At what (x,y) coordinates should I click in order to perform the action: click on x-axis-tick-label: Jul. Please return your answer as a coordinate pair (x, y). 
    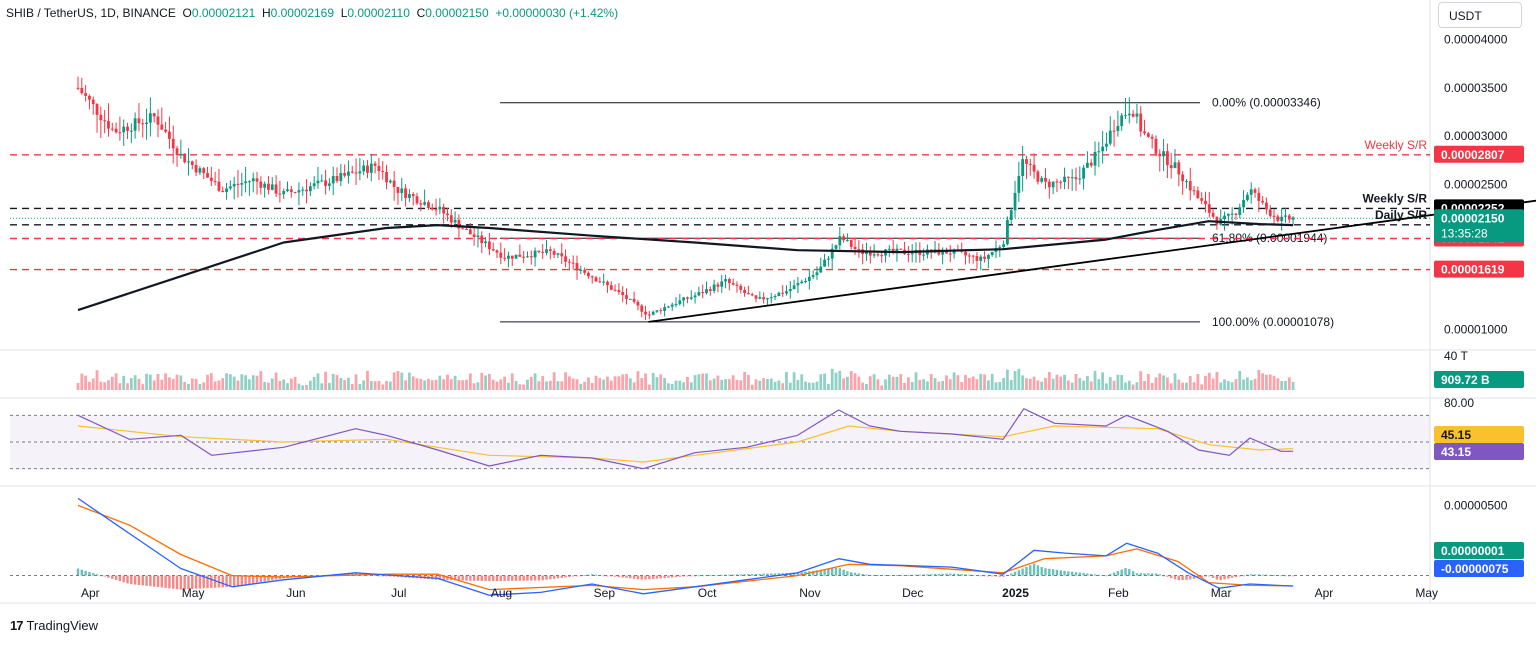
    Looking at the image, I should click on (398, 593).